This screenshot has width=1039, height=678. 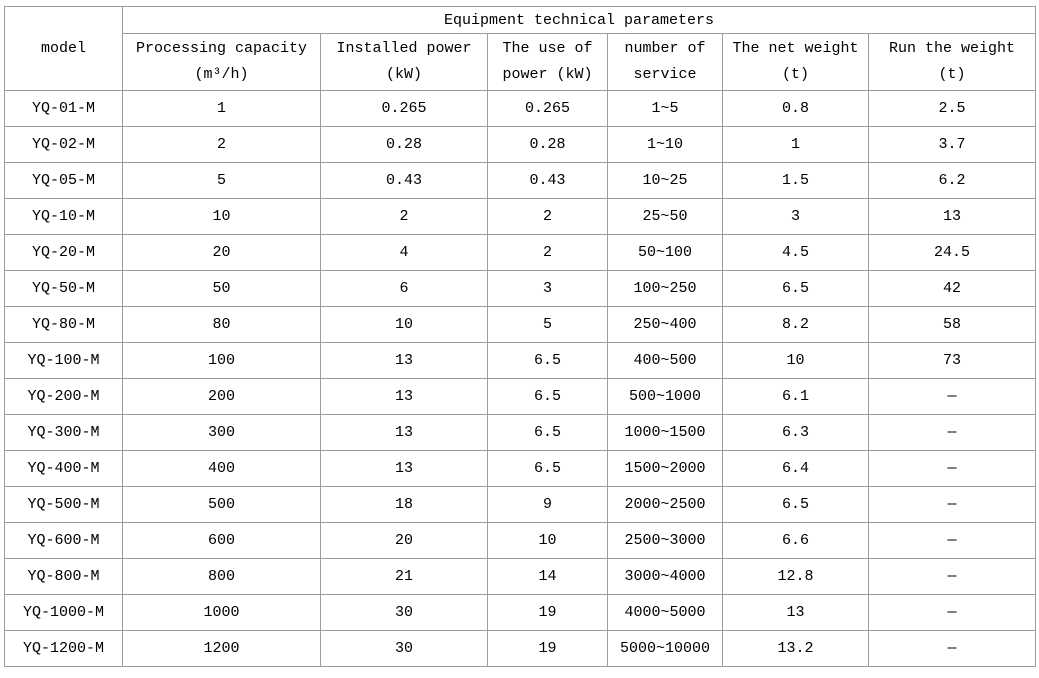 I want to click on value-cell: 73, so click(x=952, y=360).